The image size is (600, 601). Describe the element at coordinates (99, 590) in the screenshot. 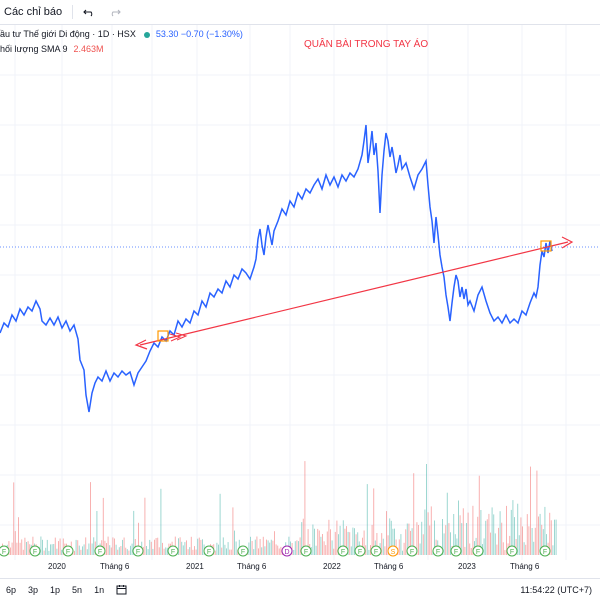

I see `range-button-1d: 1n` at that location.